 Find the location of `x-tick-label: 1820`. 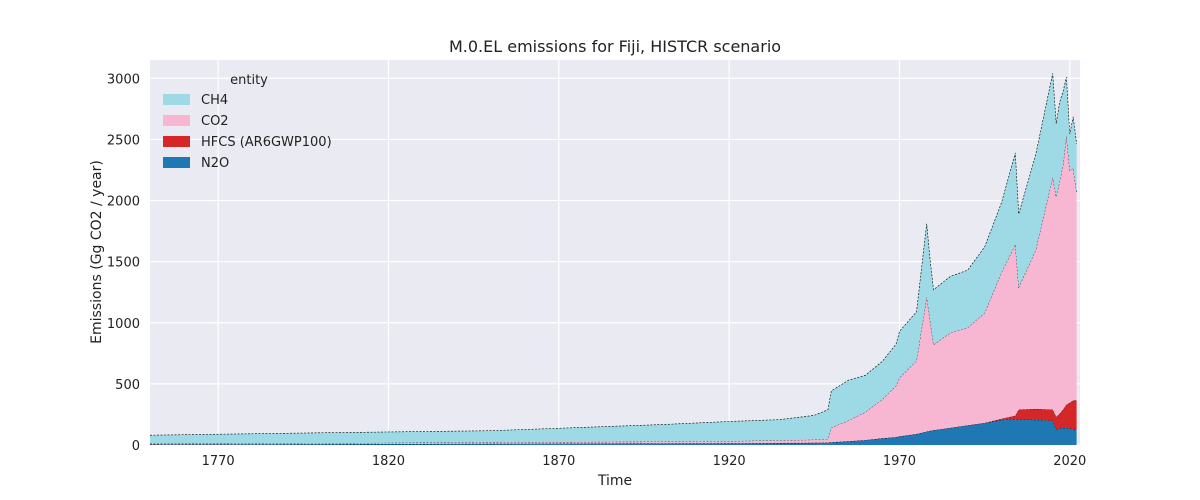

x-tick-label: 1820 is located at coordinates (388, 461).